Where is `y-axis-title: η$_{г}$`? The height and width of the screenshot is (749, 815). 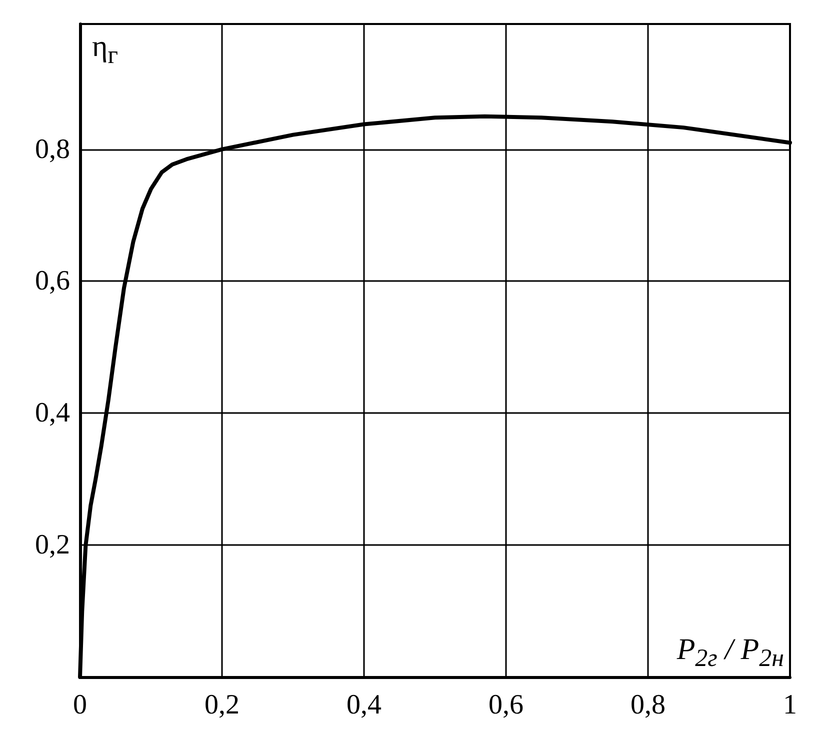 y-axis-title: η$_{г}$ is located at coordinates (105, 50).